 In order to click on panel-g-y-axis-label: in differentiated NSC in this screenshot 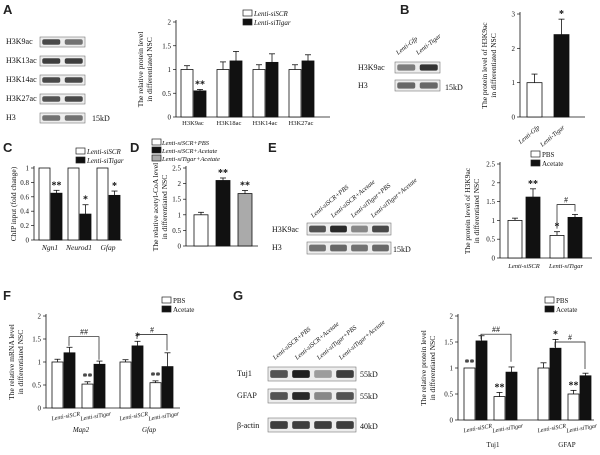, I will do `click(432, 368)`.